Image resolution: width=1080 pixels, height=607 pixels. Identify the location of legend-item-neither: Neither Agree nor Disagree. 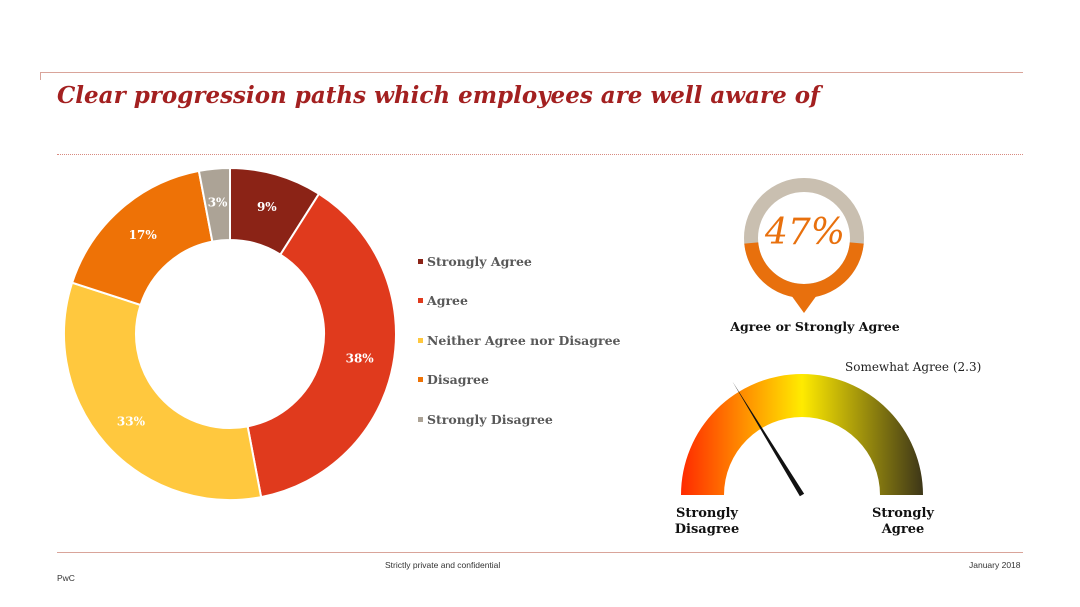
(519, 340).